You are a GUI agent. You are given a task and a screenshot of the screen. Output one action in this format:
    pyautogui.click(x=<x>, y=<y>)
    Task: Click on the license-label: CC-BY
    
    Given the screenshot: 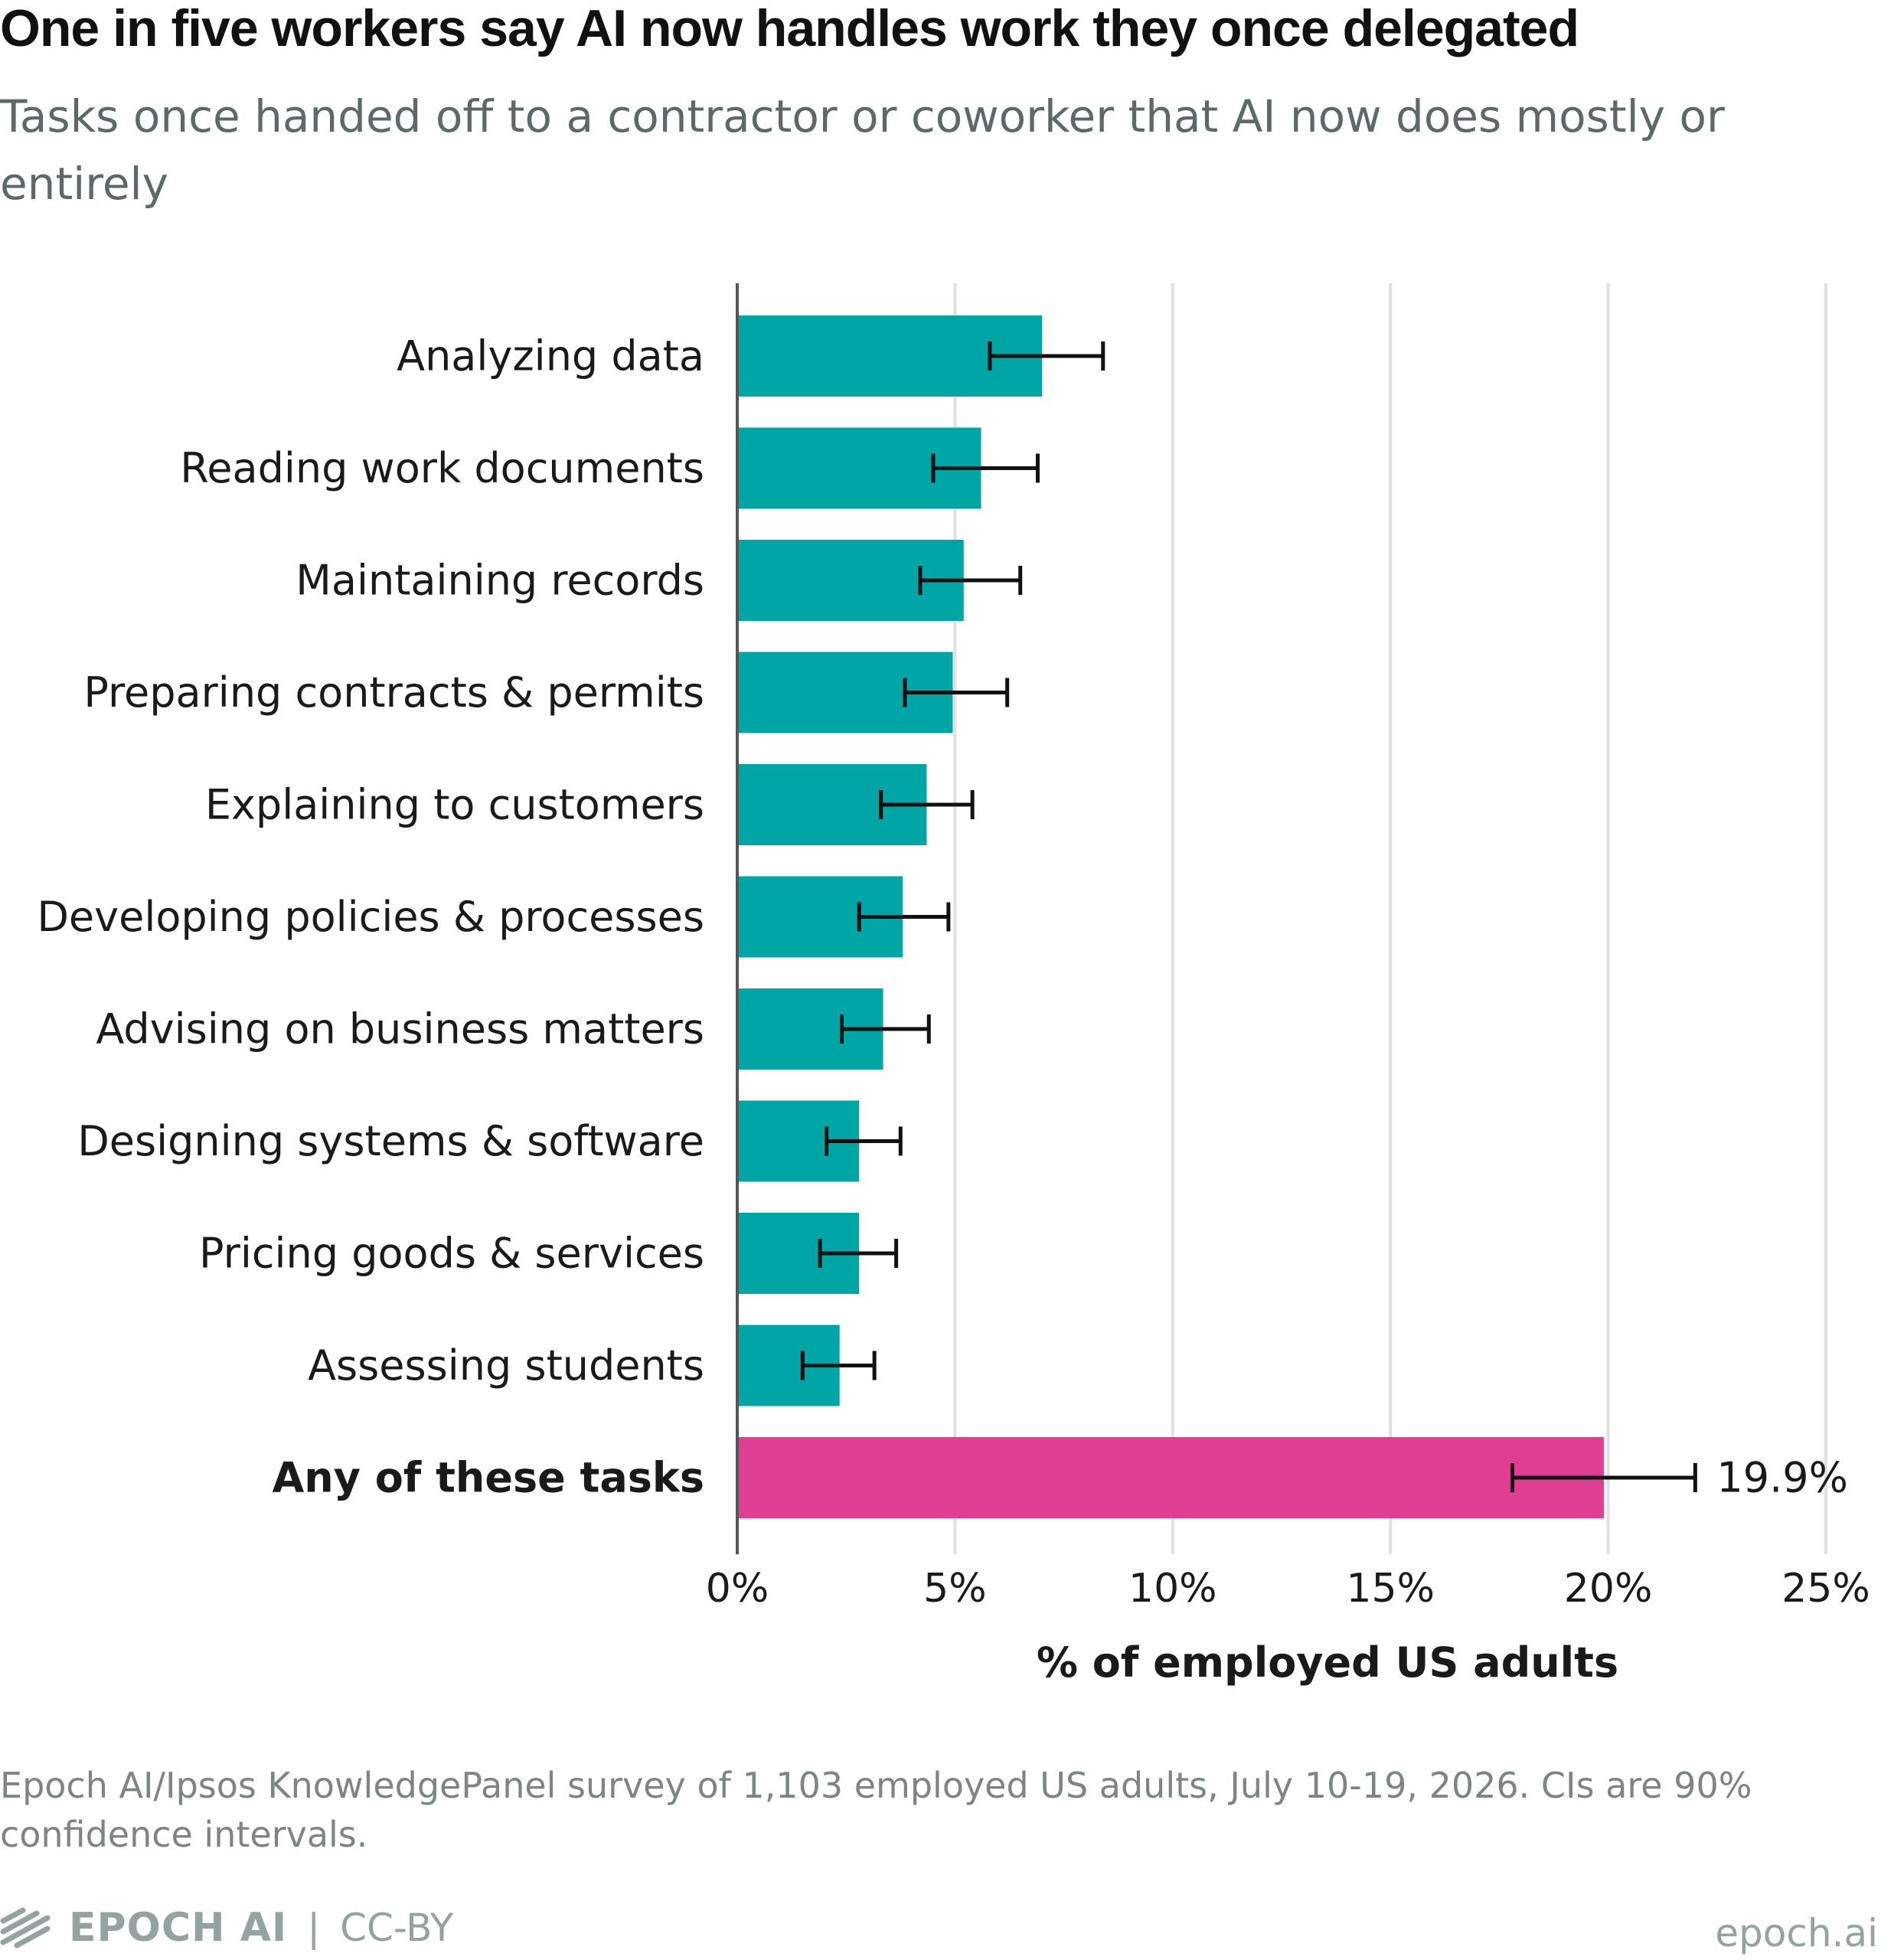 What is the action you would take?
    pyautogui.click(x=397, y=1928)
    